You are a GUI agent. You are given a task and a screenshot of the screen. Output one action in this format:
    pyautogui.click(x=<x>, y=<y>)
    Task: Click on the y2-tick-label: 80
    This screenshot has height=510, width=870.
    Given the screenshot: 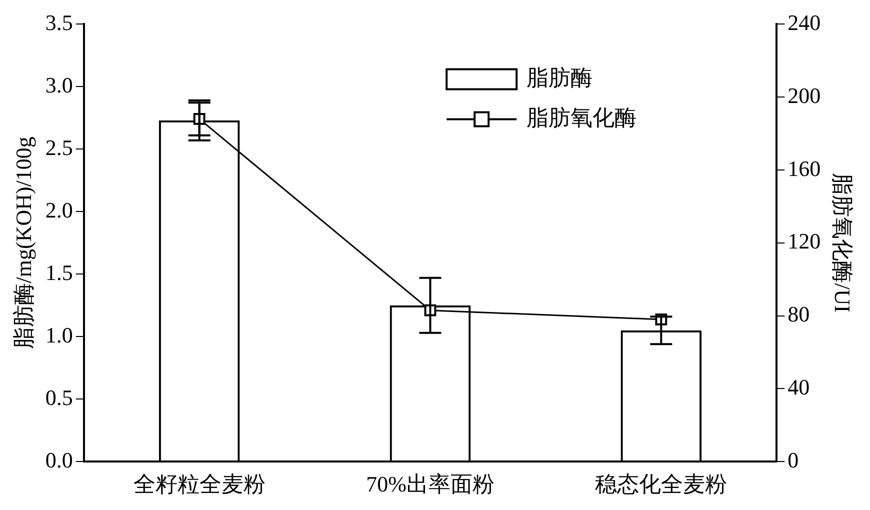 What is the action you would take?
    pyautogui.click(x=799, y=314)
    